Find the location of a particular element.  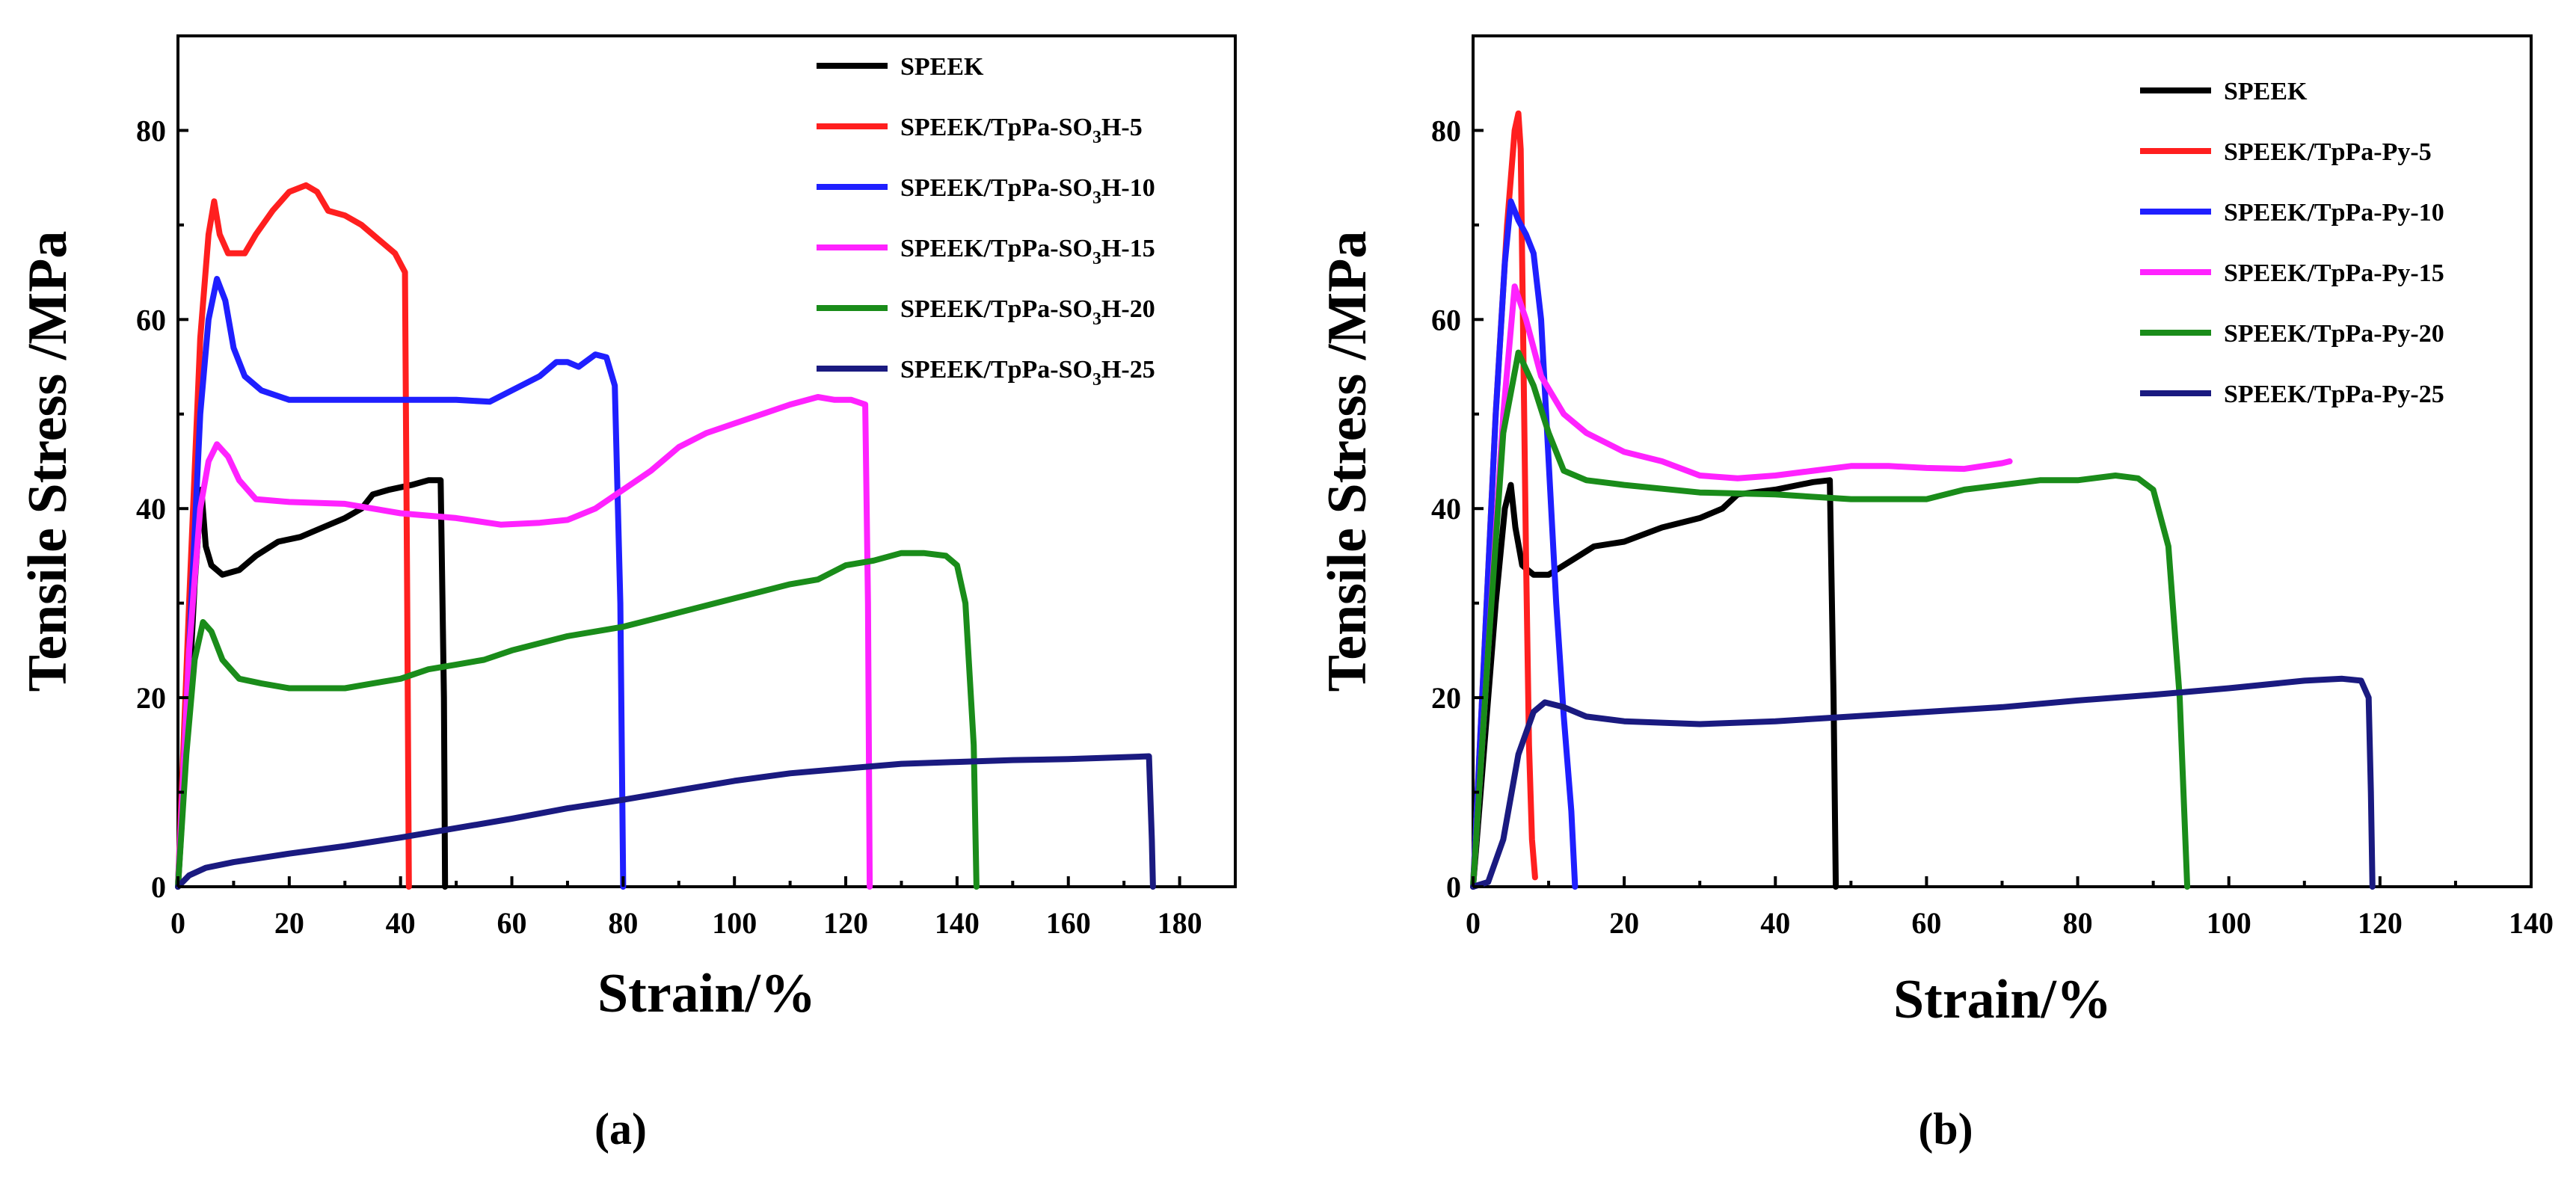

legend-label-4: SPEEK/TpPa-Py-15 is located at coordinates (2334, 273).